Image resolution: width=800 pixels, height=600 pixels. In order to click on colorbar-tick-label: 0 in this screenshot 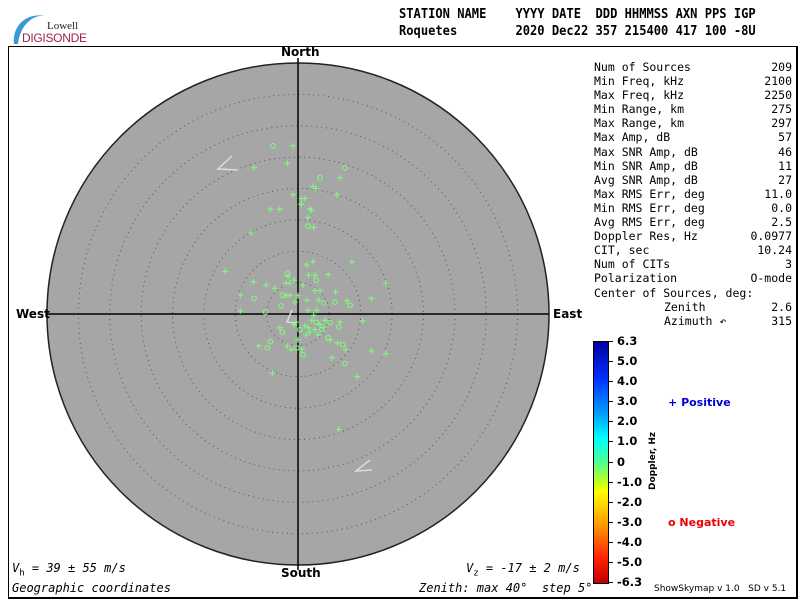, I will do `click(621, 461)`.